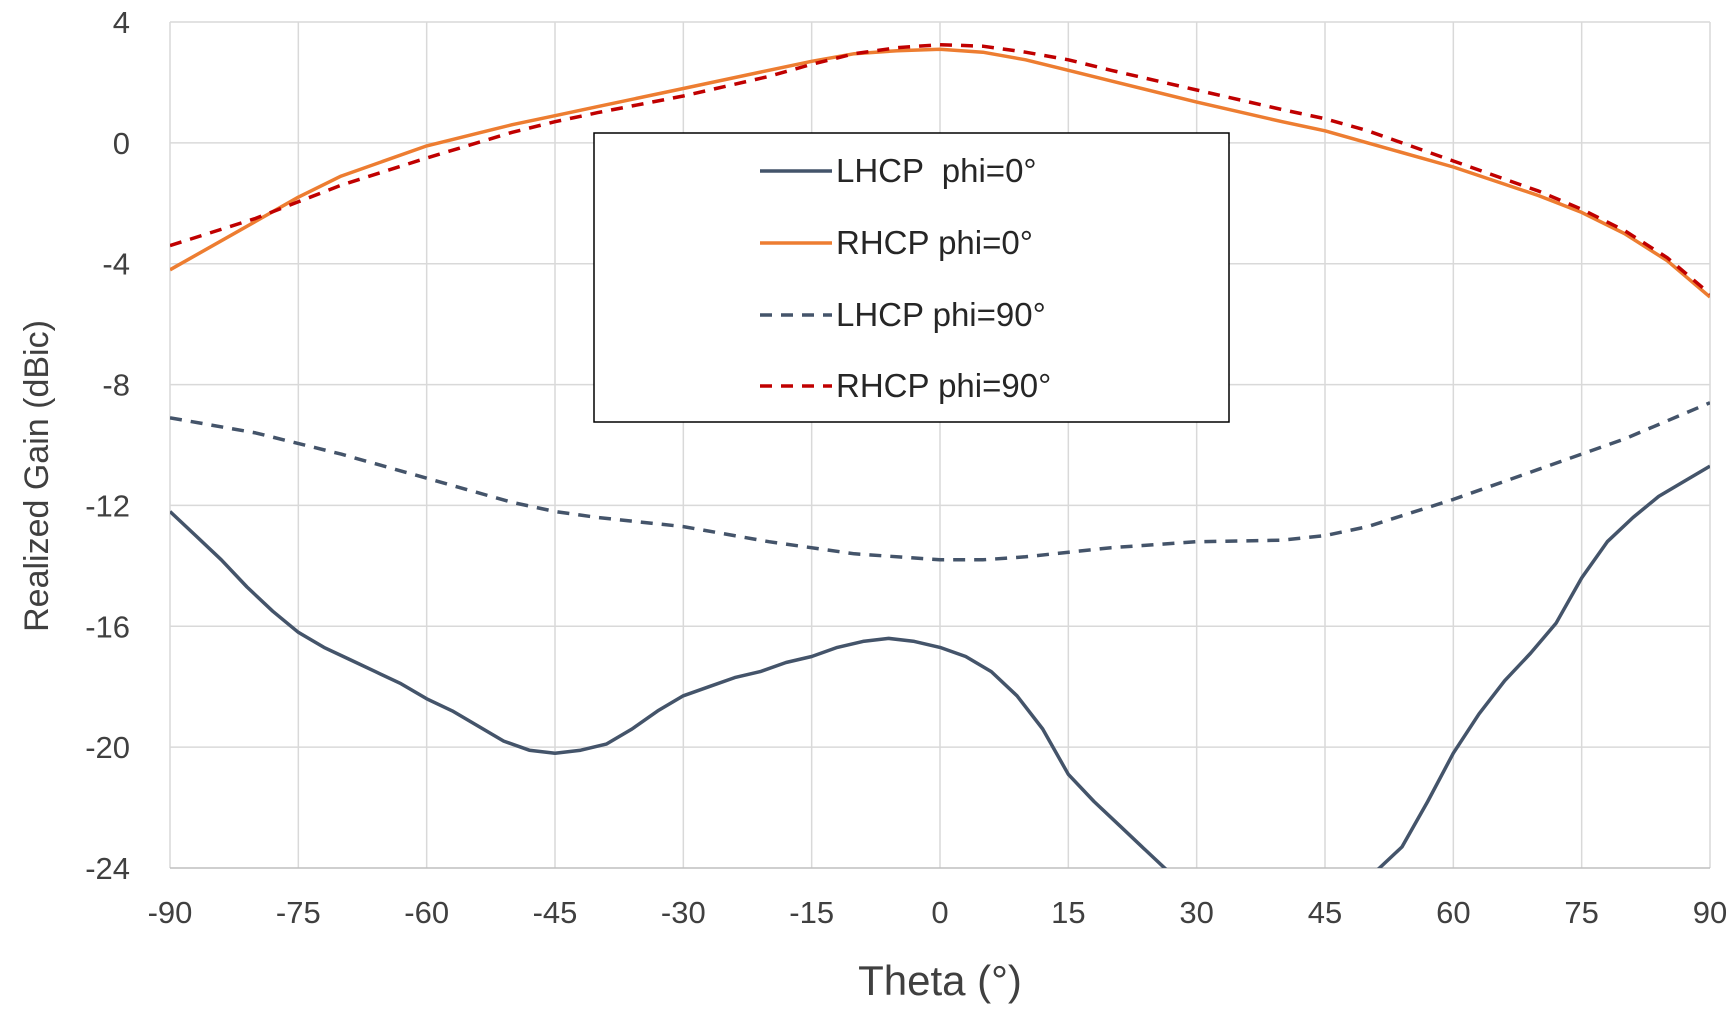 The height and width of the screenshot is (1012, 1732). I want to click on x-axis-title: Theta (°), so click(940, 980).